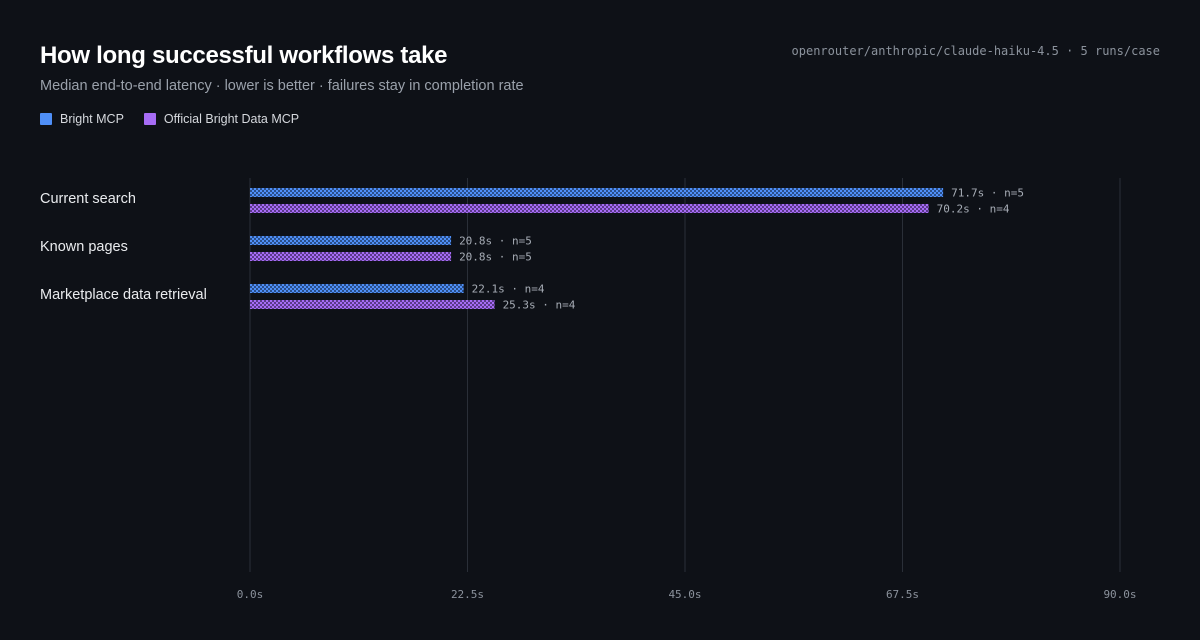 The height and width of the screenshot is (640, 1200). What do you see at coordinates (973, 209) in the screenshot?
I see `bar-value-label: 70.2s · n=4` at bounding box center [973, 209].